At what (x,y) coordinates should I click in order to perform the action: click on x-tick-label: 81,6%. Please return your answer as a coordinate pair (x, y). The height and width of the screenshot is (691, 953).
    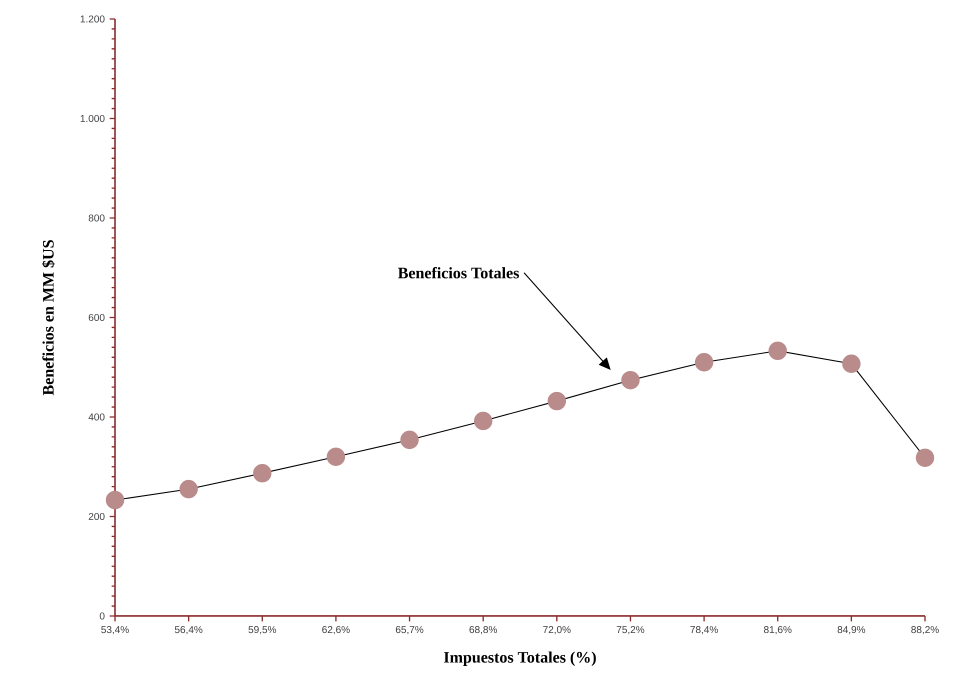
    Looking at the image, I should click on (778, 630).